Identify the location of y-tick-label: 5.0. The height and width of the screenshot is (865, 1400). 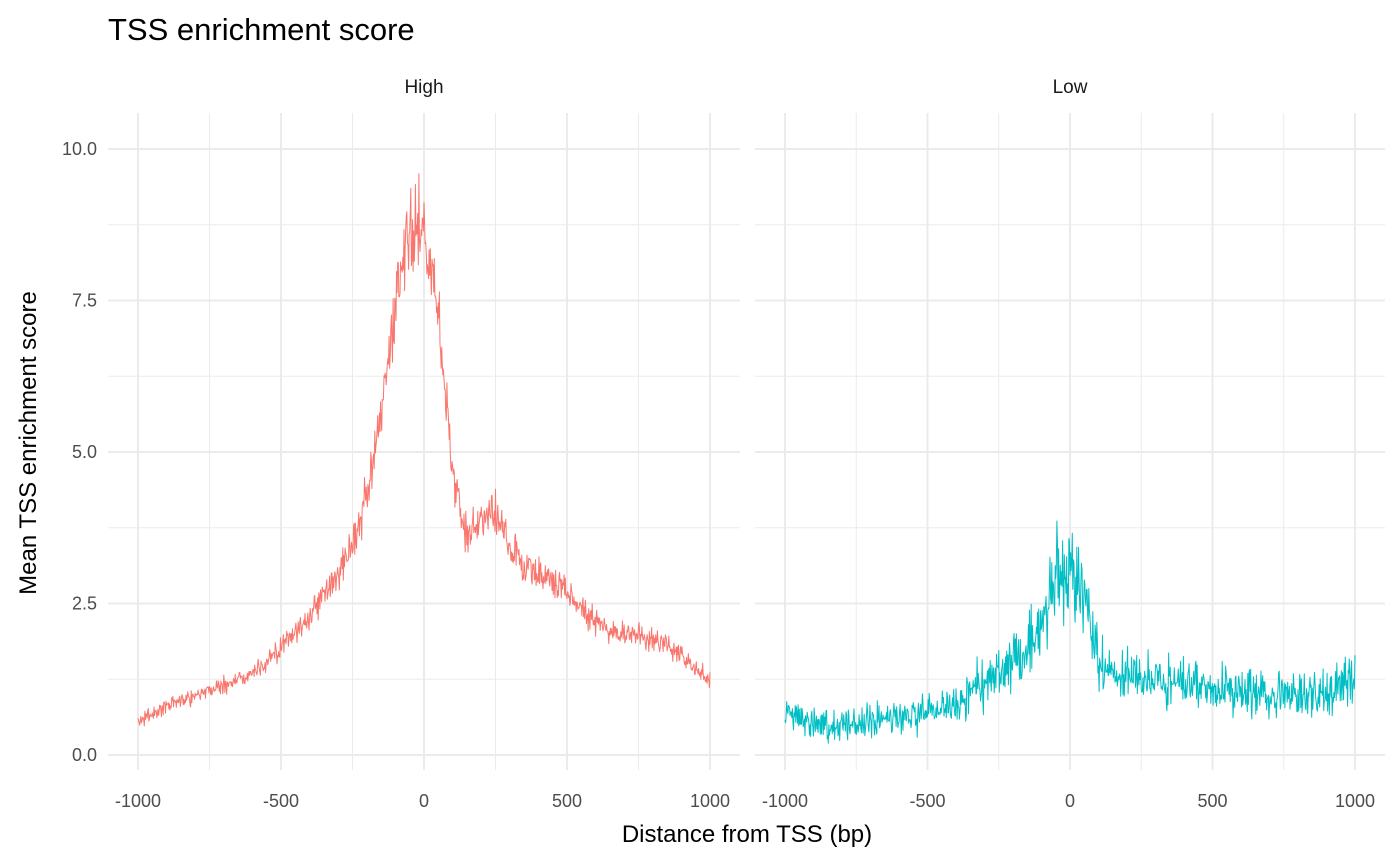
(84, 452).